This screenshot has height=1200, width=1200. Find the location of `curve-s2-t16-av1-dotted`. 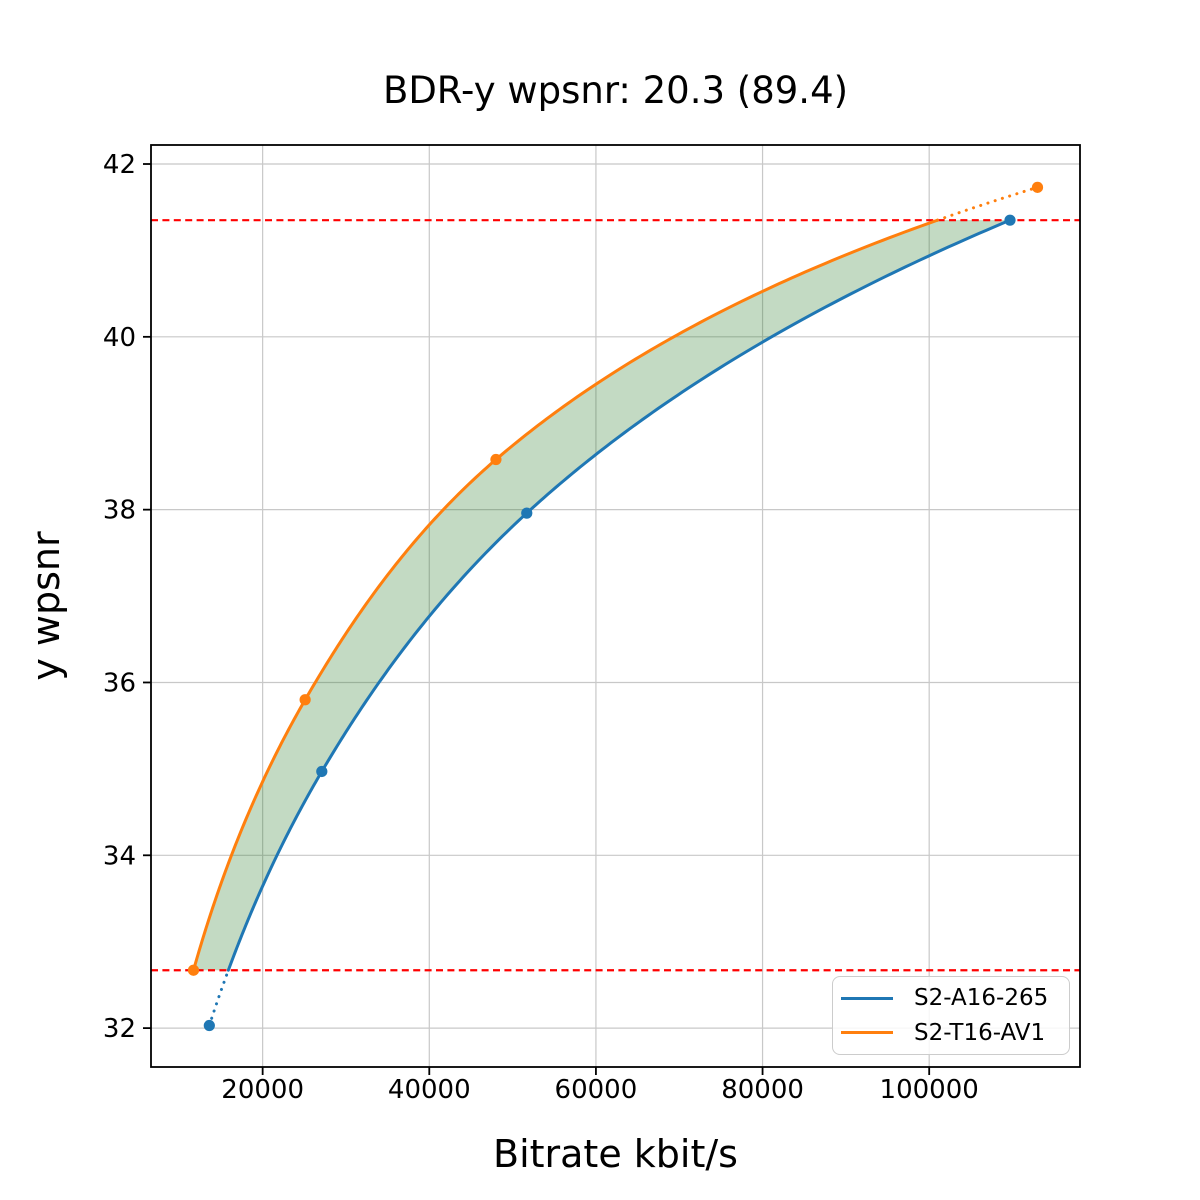

curve-s2-t16-av1-dotted is located at coordinates (988, 203).